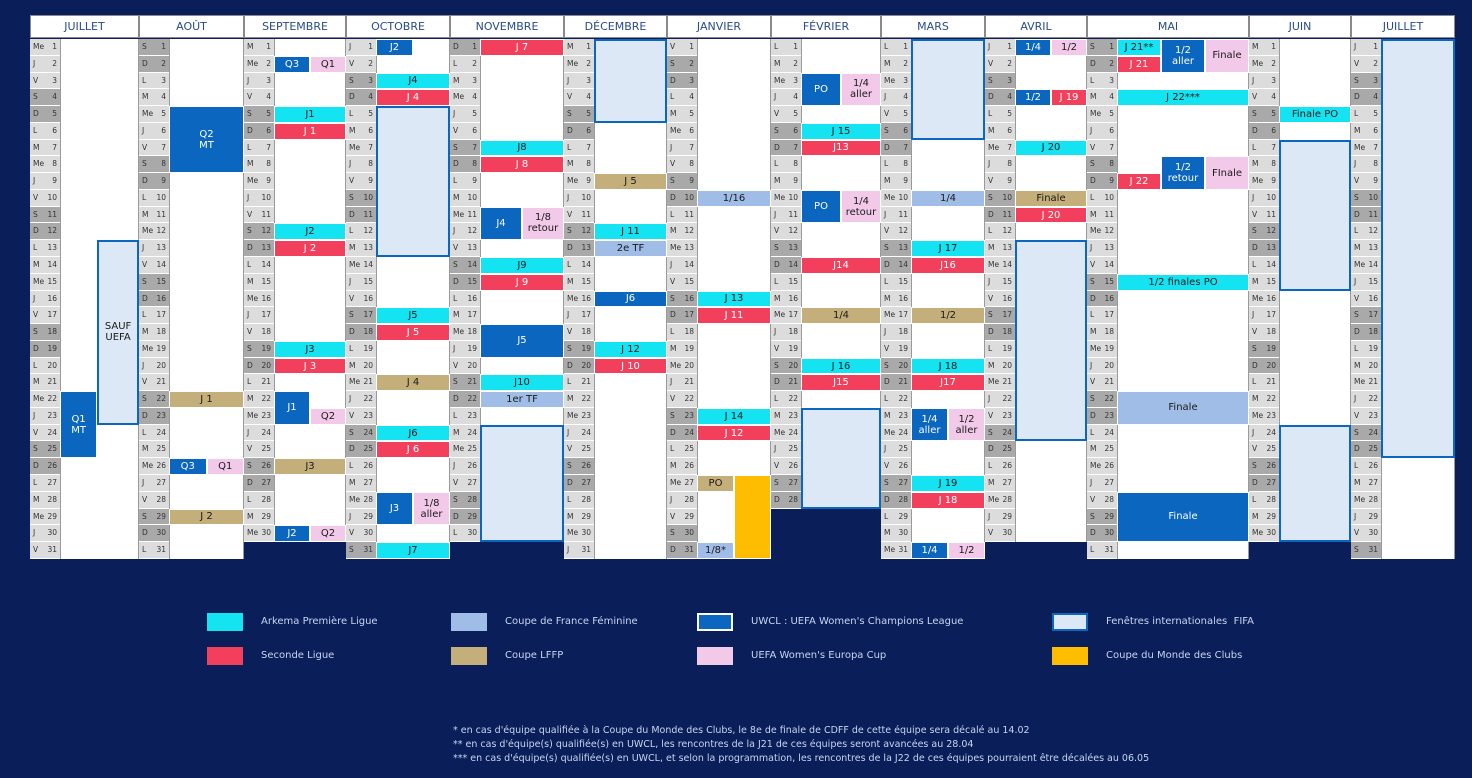 The width and height of the screenshot is (1472, 778). Describe the element at coordinates (786, 316) in the screenshot. I see `day-cell: Me 17` at that location.